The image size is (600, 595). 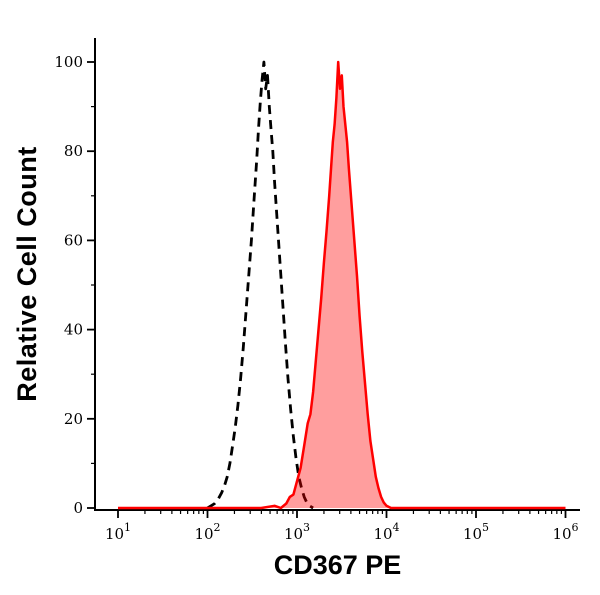 What do you see at coordinates (565, 532) in the screenshot?
I see `x-tick-label: 10⁶` at bounding box center [565, 532].